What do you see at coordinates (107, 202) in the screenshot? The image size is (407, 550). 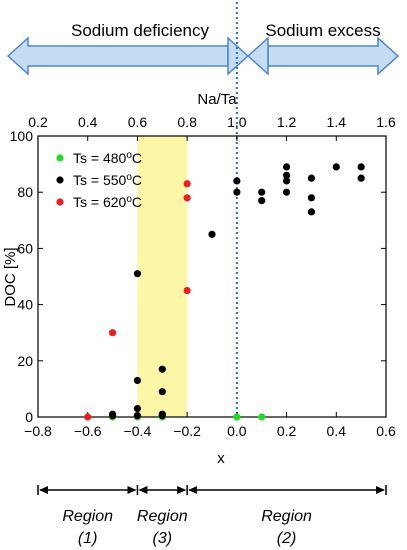 I see `legend-label: Ts = 620oC` at bounding box center [107, 202].